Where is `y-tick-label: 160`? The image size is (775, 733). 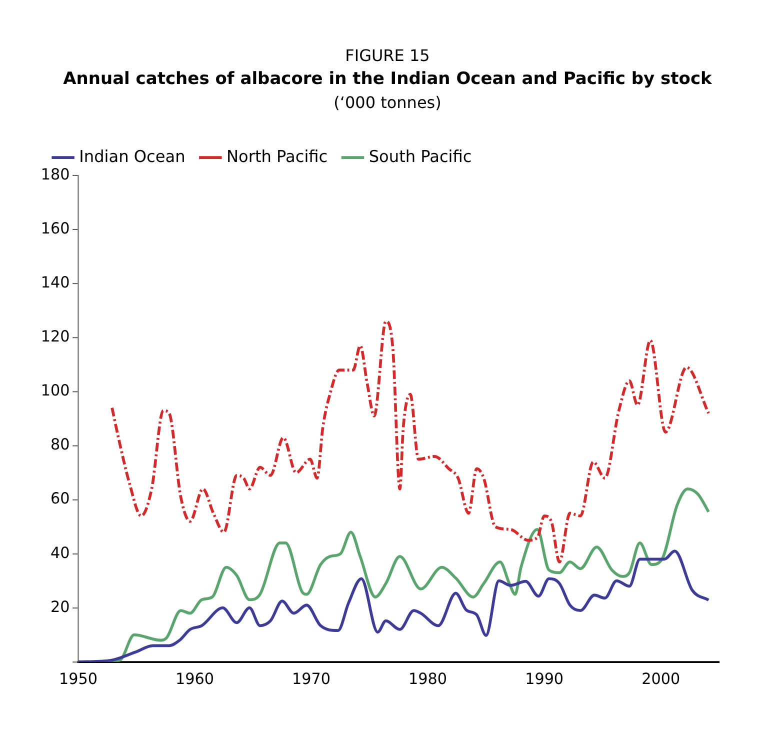 y-tick-label: 160 is located at coordinates (55, 228).